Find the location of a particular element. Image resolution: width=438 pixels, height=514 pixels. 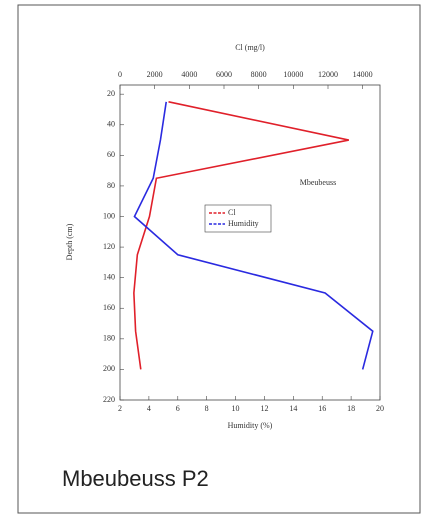

y-tick-label: 100 is located at coordinates (109, 215).